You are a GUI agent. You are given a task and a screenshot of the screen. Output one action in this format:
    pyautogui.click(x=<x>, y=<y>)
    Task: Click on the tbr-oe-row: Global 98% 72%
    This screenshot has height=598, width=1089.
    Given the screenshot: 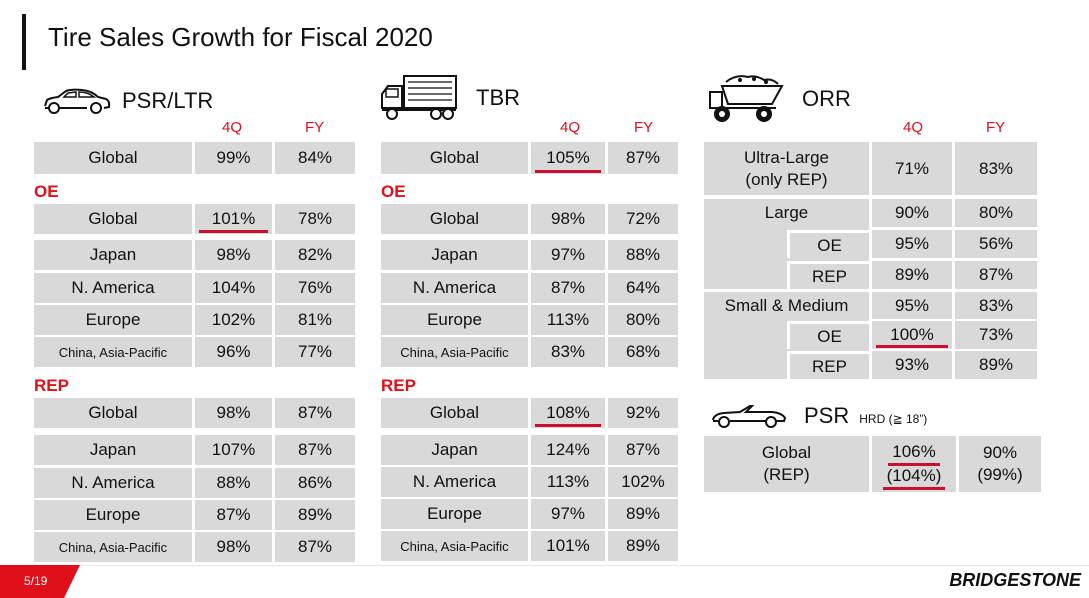 What is the action you would take?
    pyautogui.click(x=531, y=219)
    